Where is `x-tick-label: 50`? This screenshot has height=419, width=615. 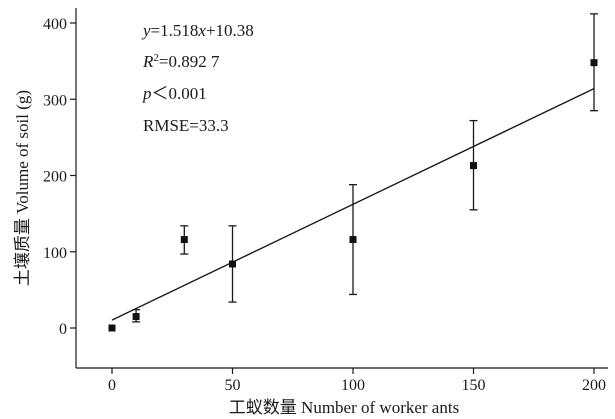
x-tick-label: 50 is located at coordinates (233, 385).